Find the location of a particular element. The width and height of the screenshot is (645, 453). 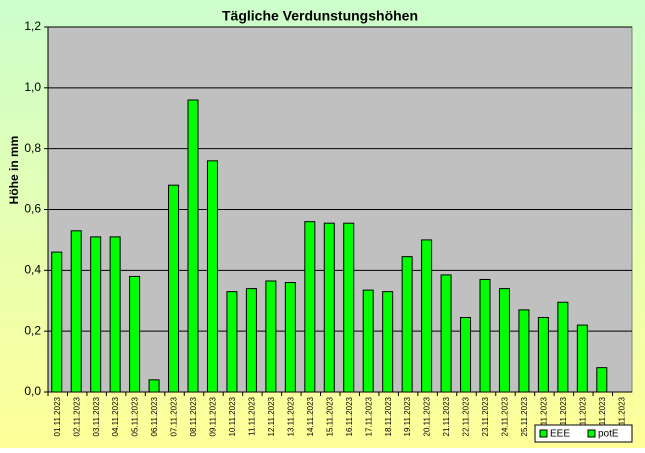

x-tick-label: 06.11.2023 is located at coordinates (154, 416).